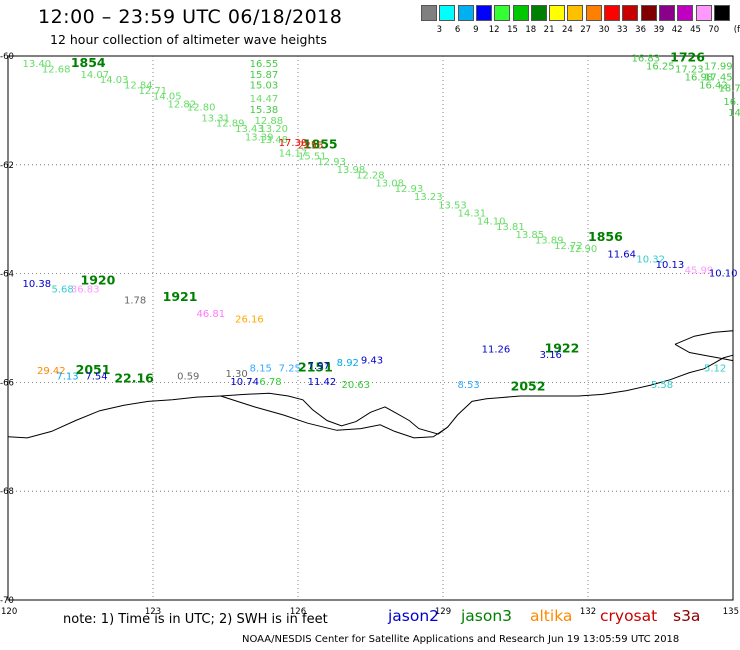 The width and height of the screenshot is (740, 650). Describe the element at coordinates (269, 121) in the screenshot. I see `wave-height-label: 12.88` at that location.